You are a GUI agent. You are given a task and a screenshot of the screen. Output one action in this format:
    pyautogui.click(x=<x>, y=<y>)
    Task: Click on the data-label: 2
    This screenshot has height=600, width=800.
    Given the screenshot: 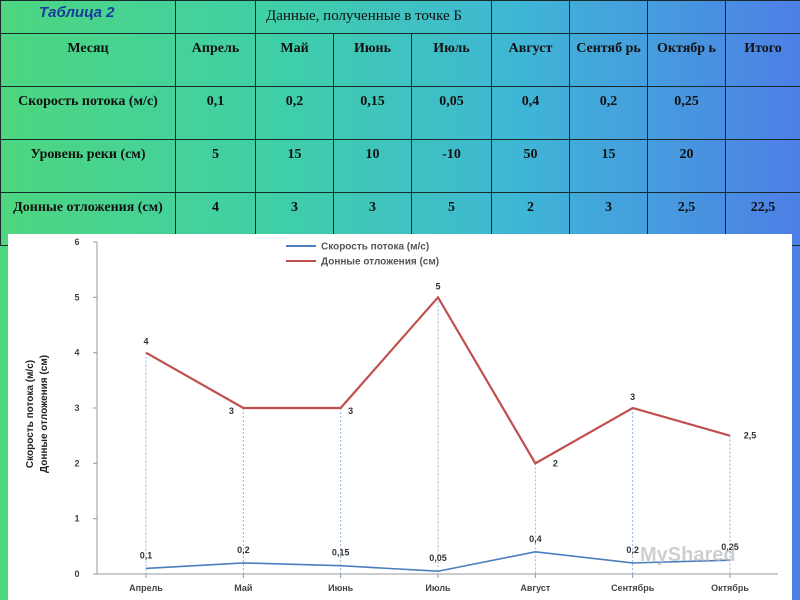 What is the action you would take?
    pyautogui.click(x=555, y=463)
    